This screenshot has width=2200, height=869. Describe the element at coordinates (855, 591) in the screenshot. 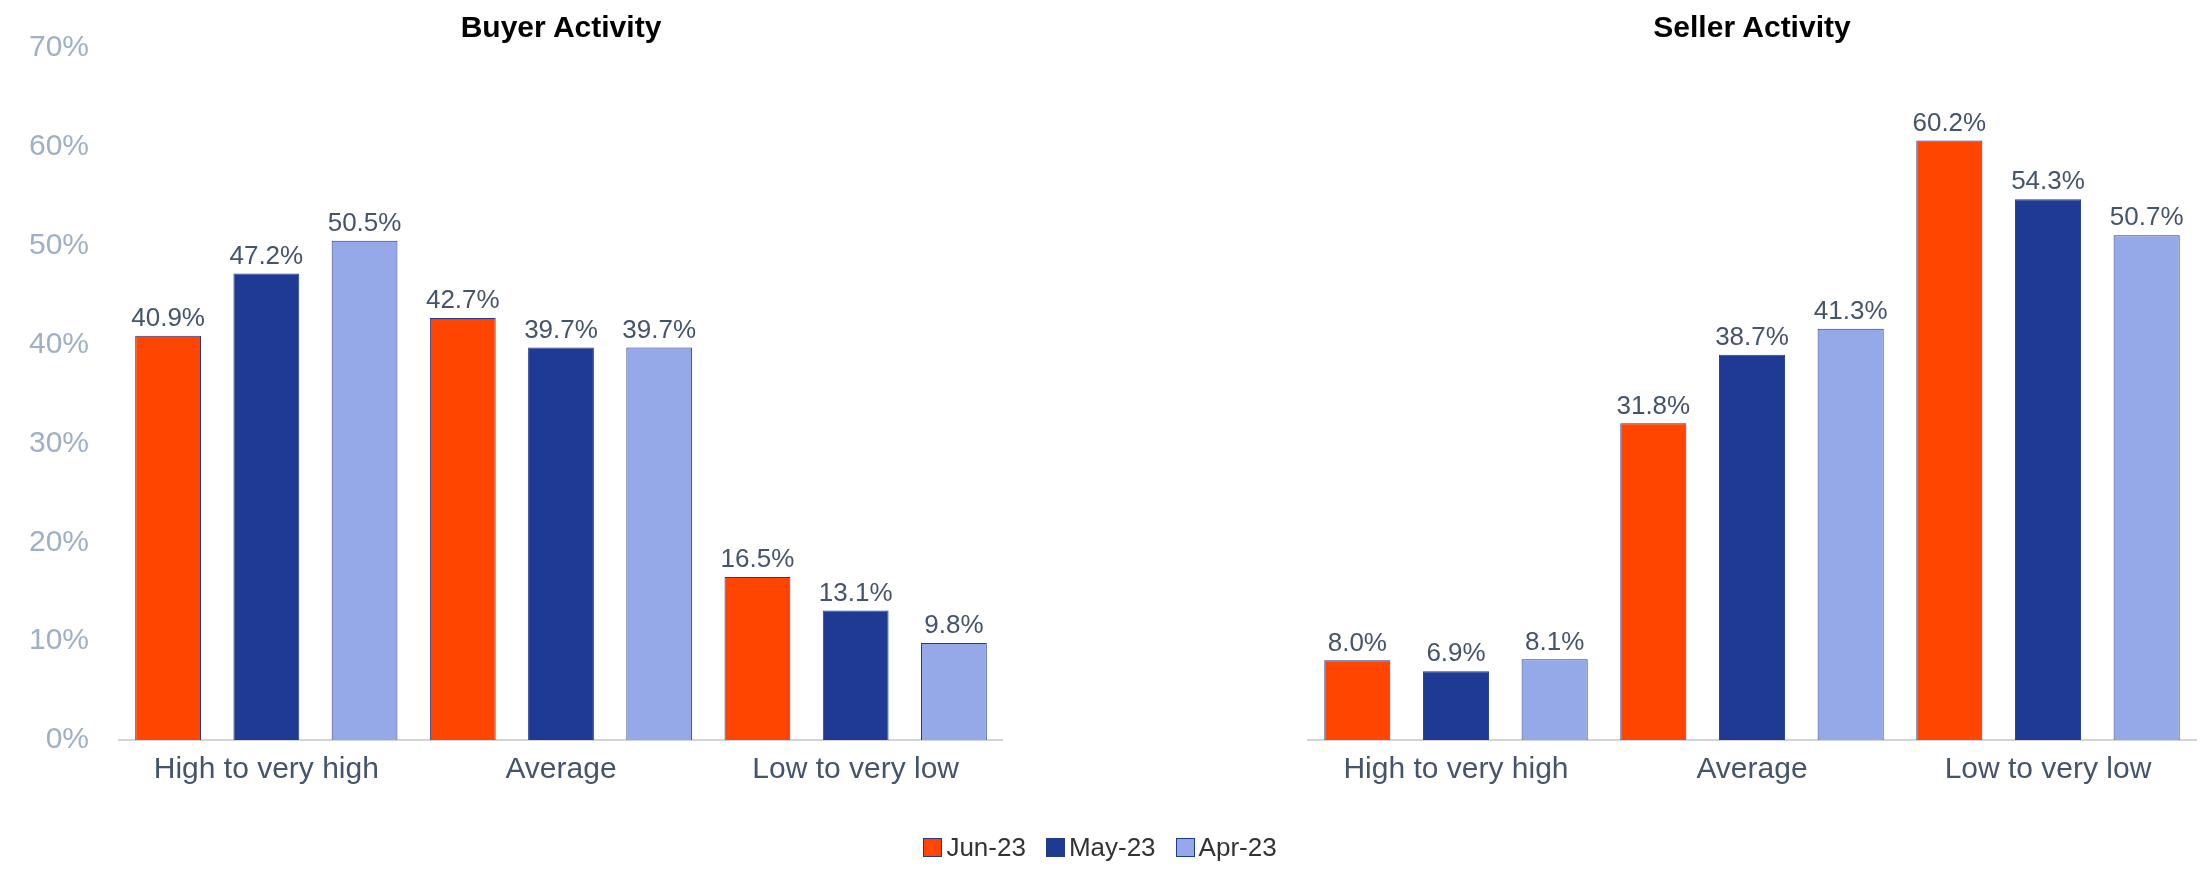

I see `data-label: 13.1%` at that location.